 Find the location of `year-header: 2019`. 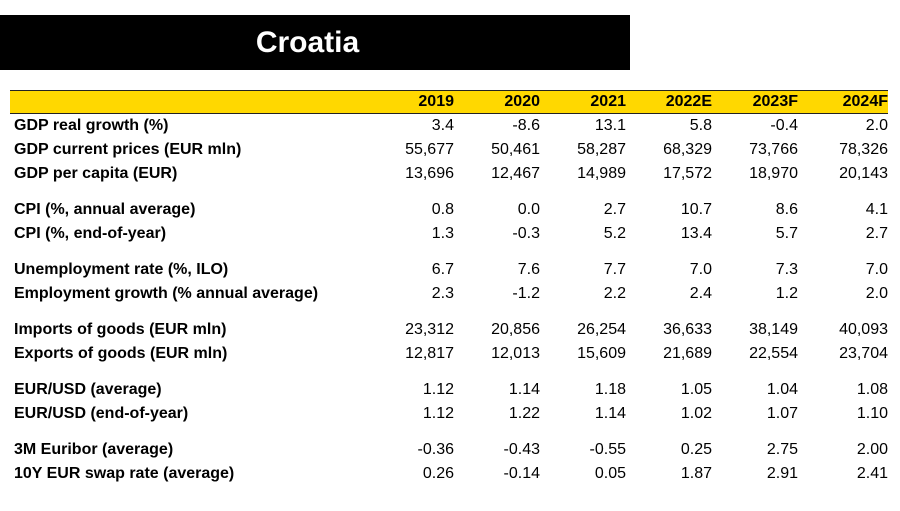

year-header: 2019 is located at coordinates (411, 102).